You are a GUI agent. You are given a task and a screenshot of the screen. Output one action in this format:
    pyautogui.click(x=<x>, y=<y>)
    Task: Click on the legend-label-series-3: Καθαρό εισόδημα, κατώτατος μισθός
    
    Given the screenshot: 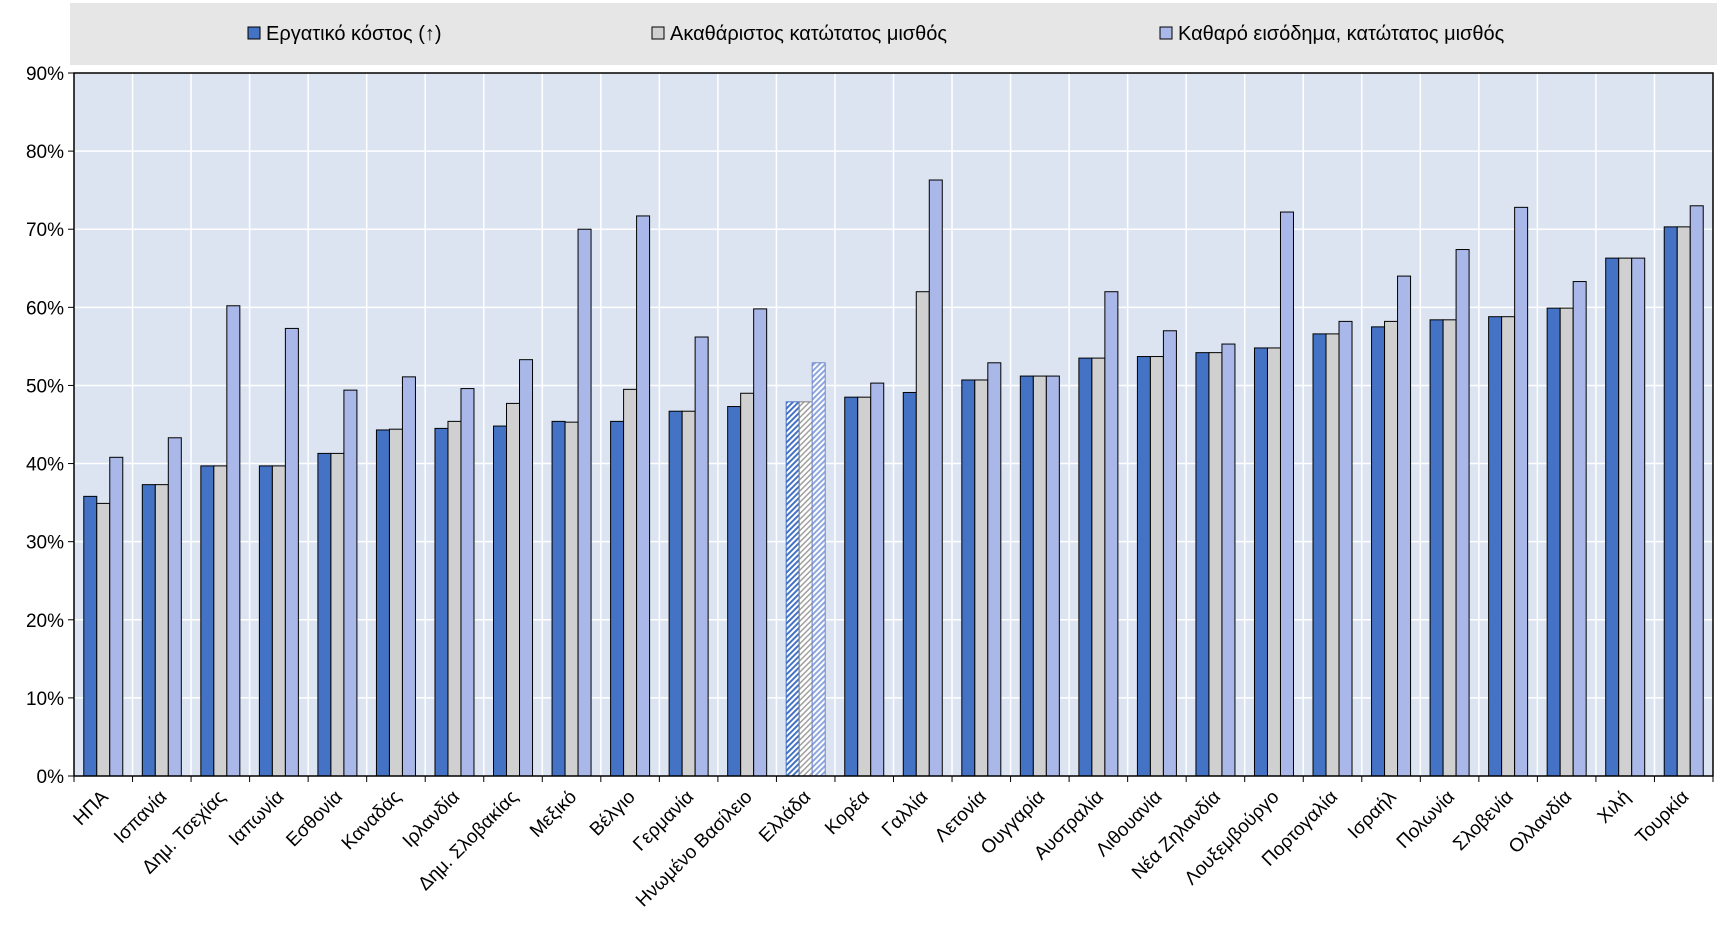 What is the action you would take?
    pyautogui.click(x=1341, y=34)
    